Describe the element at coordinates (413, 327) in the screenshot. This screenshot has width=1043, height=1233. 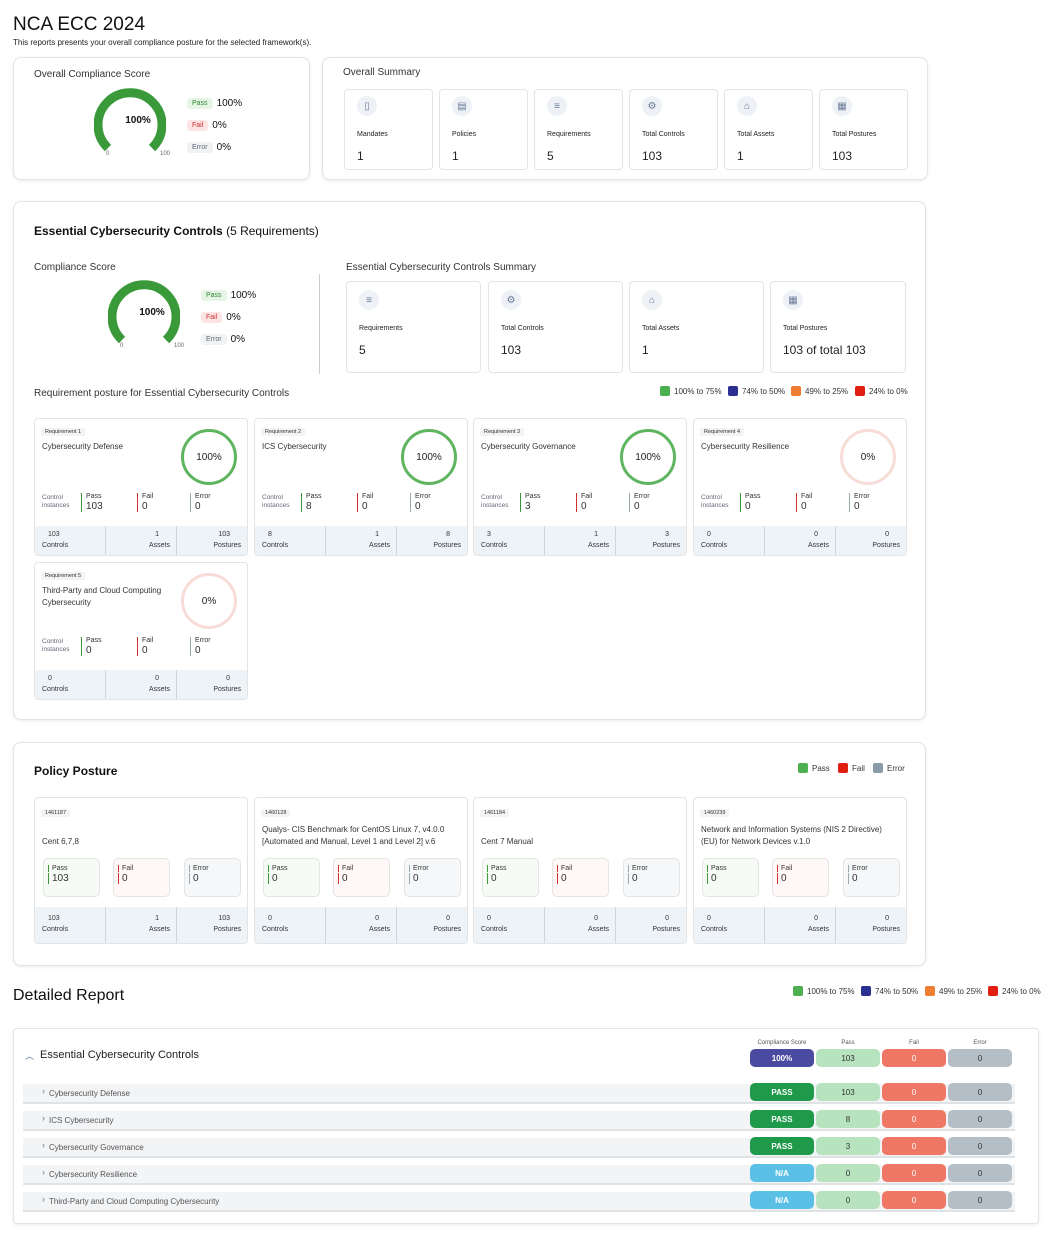
I see `ecc-summary-requirements: ≡ Requirements 5` at that location.